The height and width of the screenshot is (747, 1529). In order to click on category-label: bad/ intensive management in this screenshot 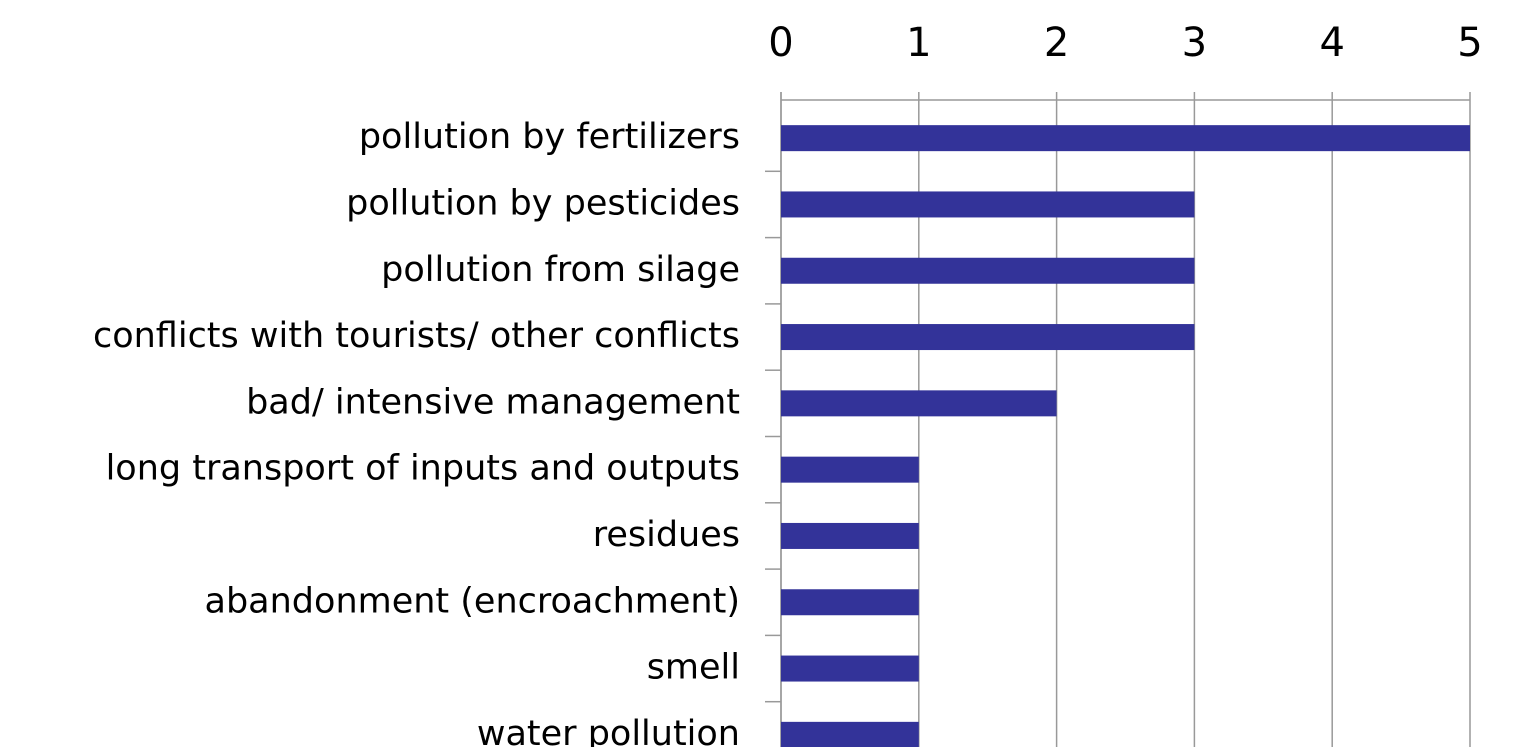, I will do `click(493, 402)`.